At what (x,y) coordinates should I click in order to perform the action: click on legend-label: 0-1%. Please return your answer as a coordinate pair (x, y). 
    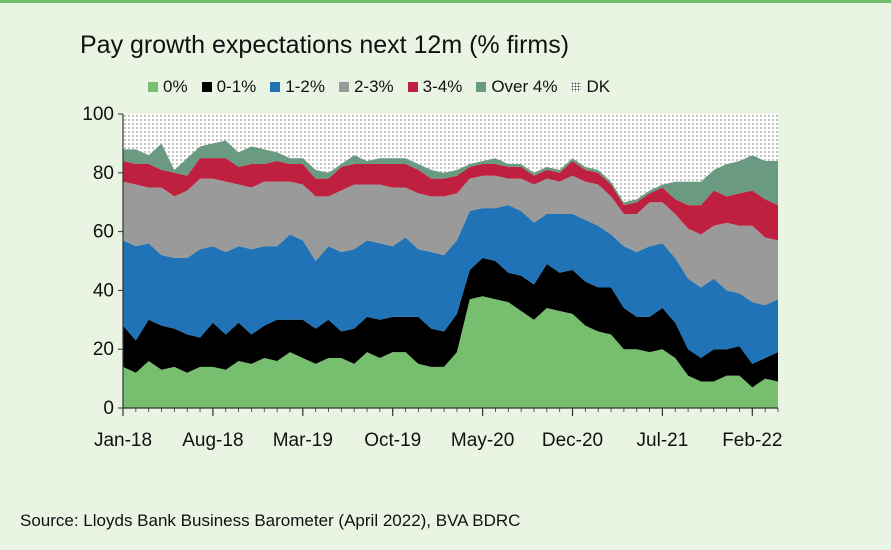
    Looking at the image, I should click on (236, 86).